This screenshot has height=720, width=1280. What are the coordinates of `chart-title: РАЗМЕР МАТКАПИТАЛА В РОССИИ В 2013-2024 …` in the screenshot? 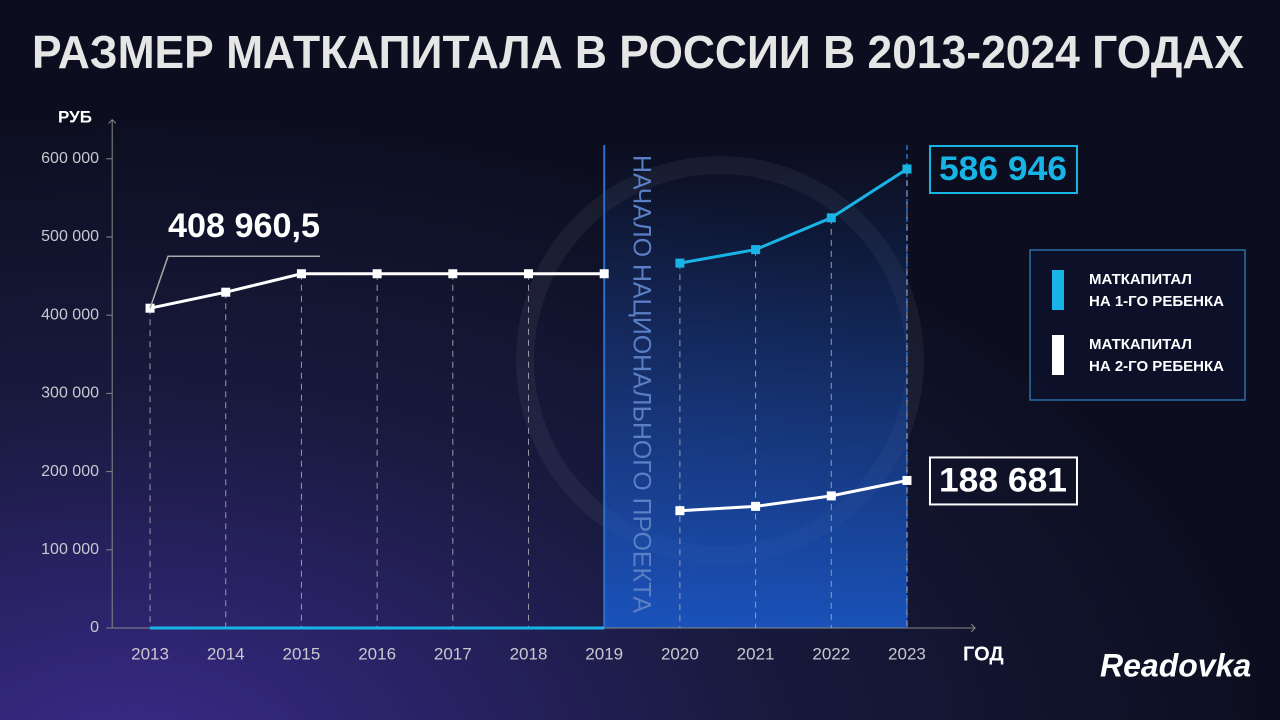 It's located at (638, 52).